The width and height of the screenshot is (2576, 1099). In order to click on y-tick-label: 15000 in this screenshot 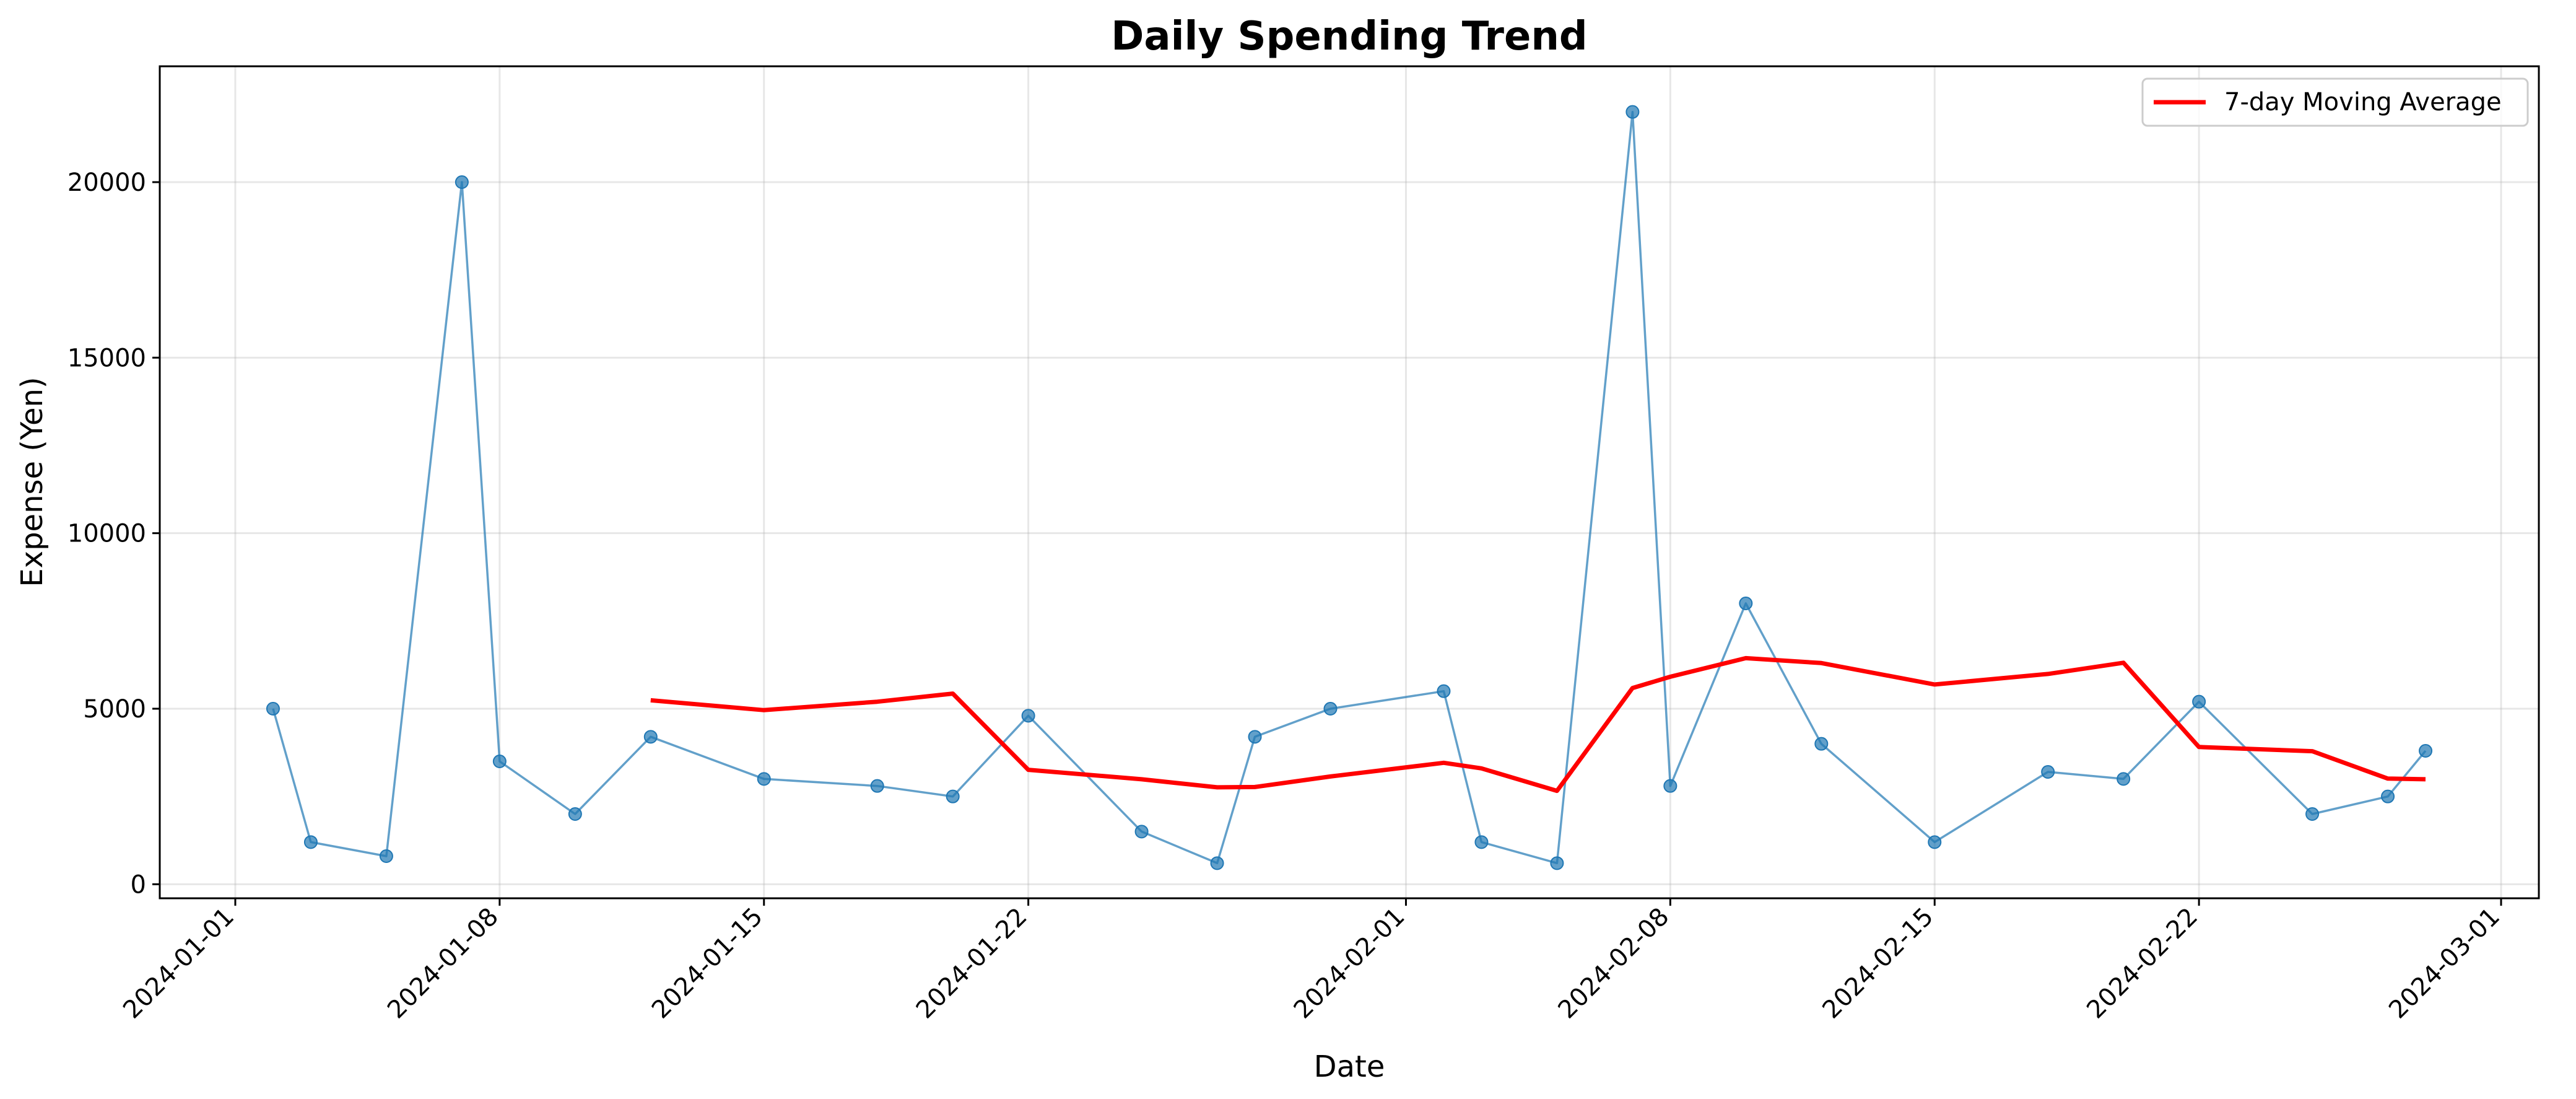, I will do `click(106, 358)`.